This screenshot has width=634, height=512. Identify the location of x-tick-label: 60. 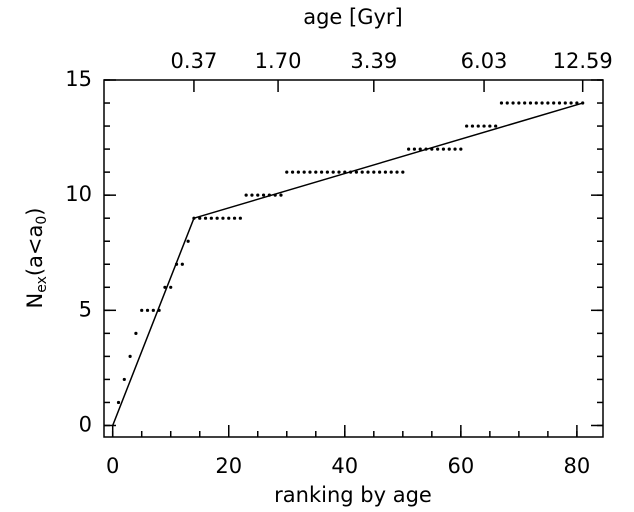
(460, 466).